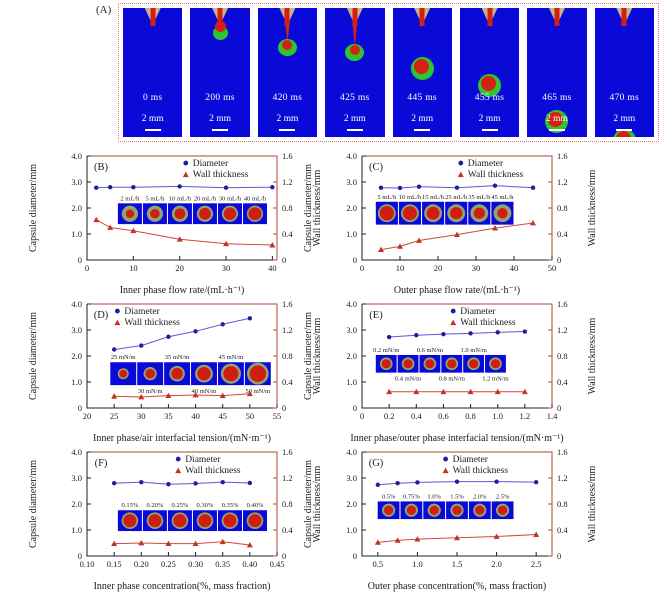 The image size is (663, 594). I want to click on svg-text: 1.0%, so click(434, 496).